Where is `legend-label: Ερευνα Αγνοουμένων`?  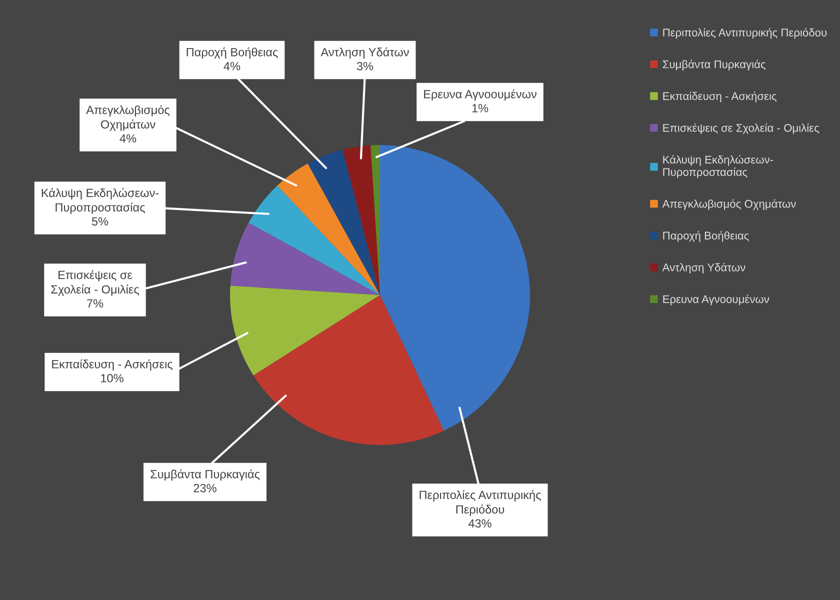 legend-label: Ερευνα Αγνοουμένων is located at coordinates (716, 300).